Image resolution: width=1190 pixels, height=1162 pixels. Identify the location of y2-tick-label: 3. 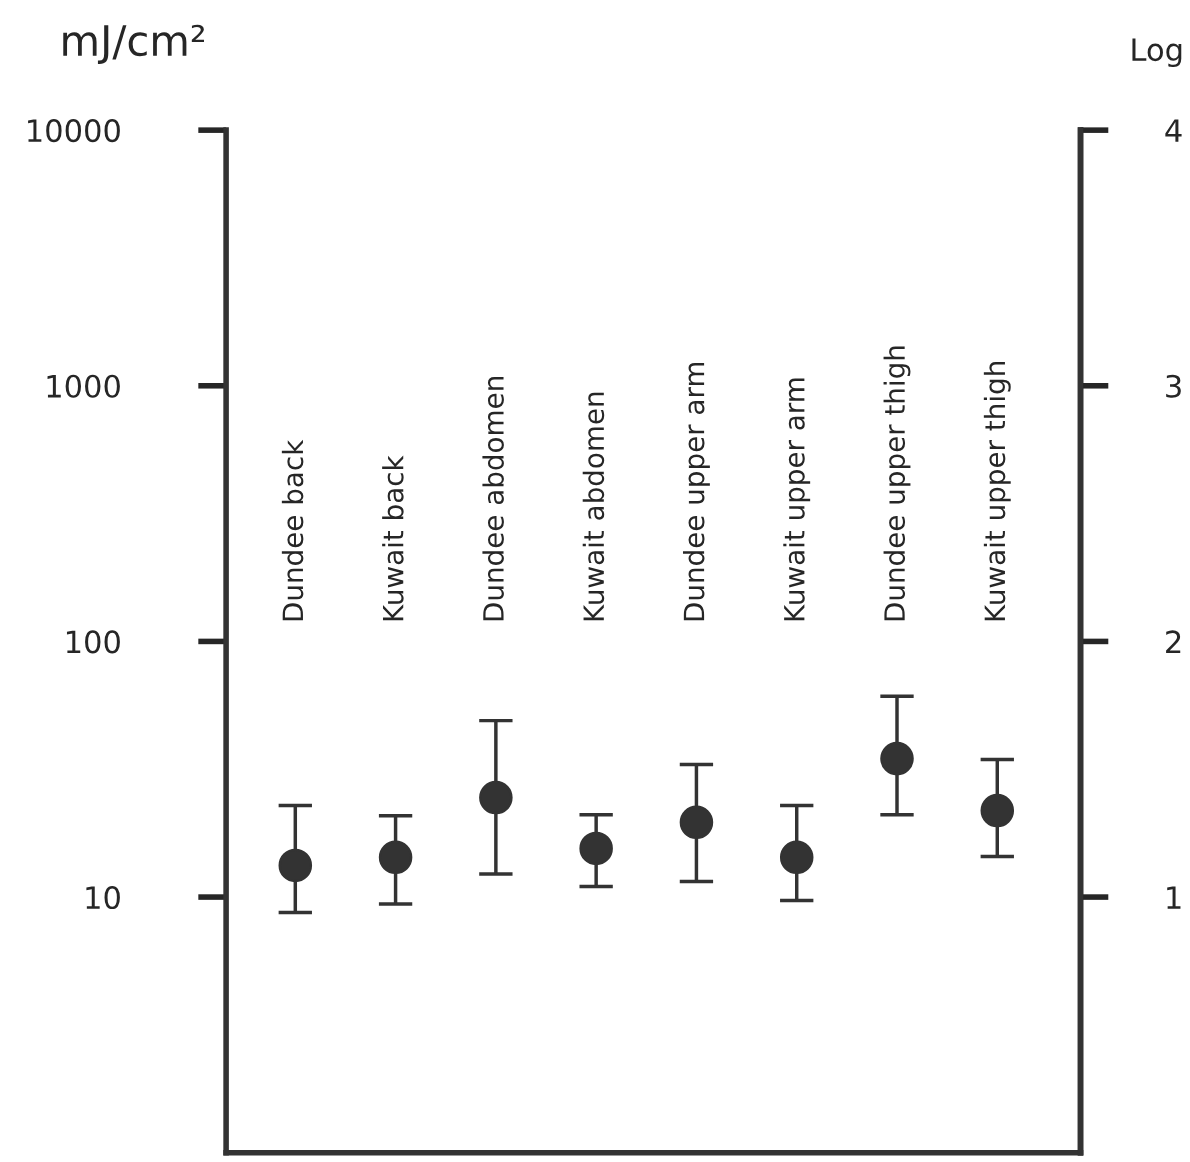
(1173, 386).